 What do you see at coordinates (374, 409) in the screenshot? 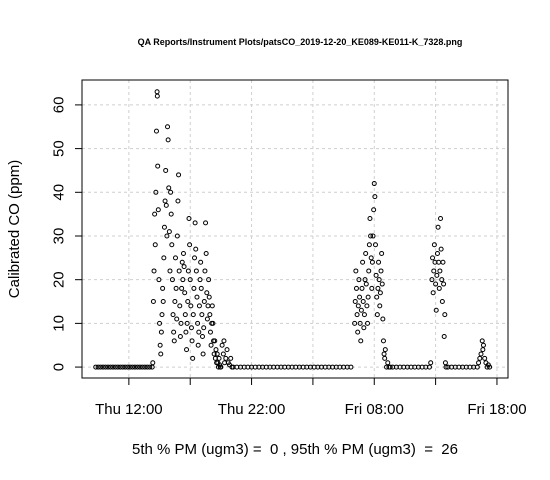
I see `x-tick-label: Fri 08:00` at bounding box center [374, 409].